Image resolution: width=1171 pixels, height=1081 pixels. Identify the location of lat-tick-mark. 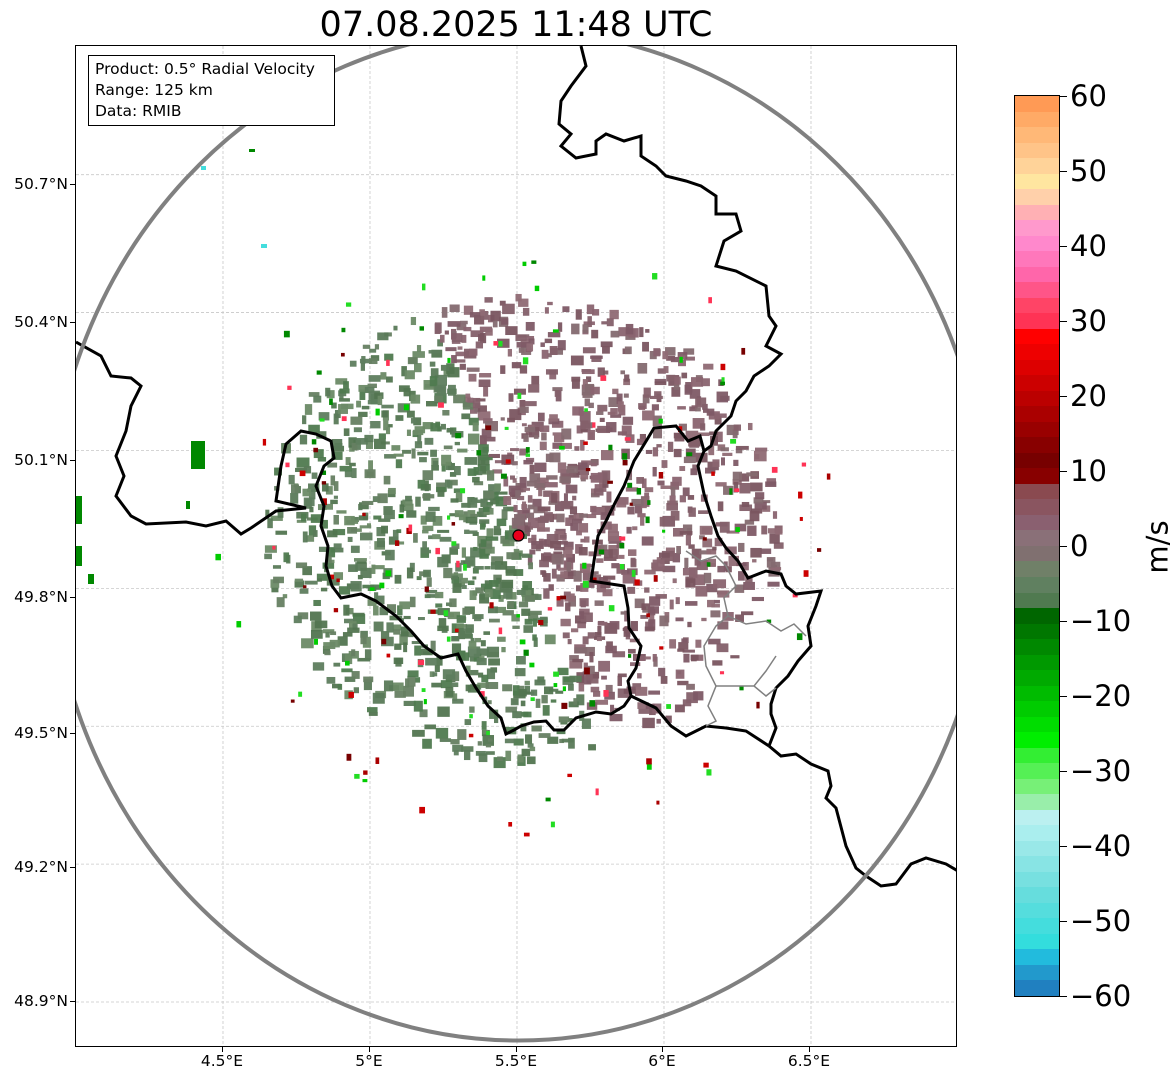
(72, 1001).